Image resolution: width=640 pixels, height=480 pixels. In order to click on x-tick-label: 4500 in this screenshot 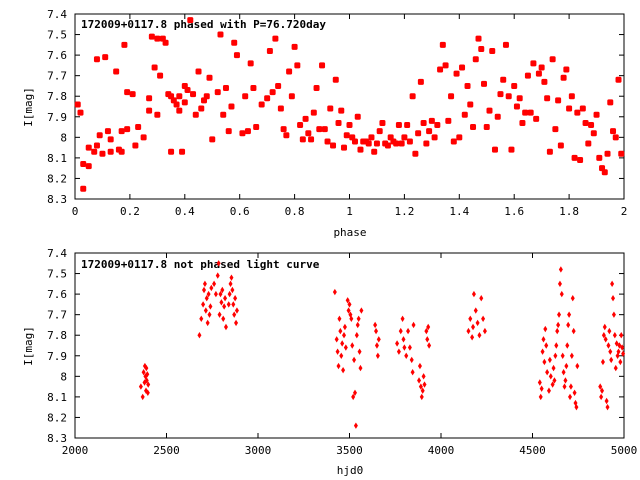, I will do `click(532, 450)`.